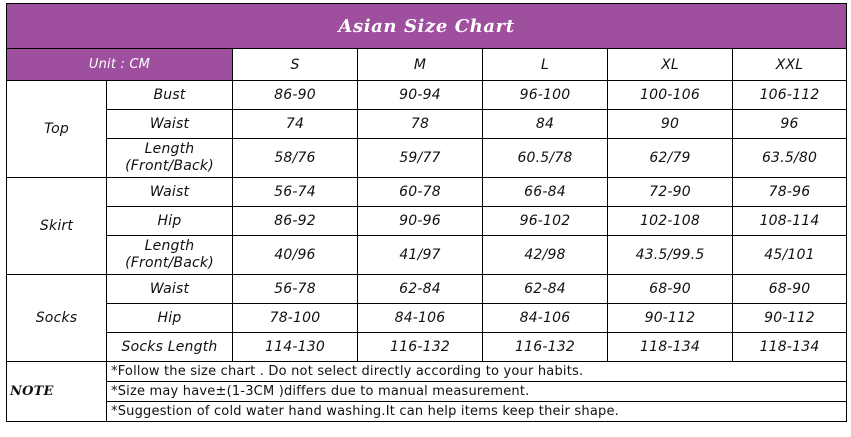  Describe the element at coordinates (670, 192) in the screenshot. I see `value-cell: 72-90` at that location.